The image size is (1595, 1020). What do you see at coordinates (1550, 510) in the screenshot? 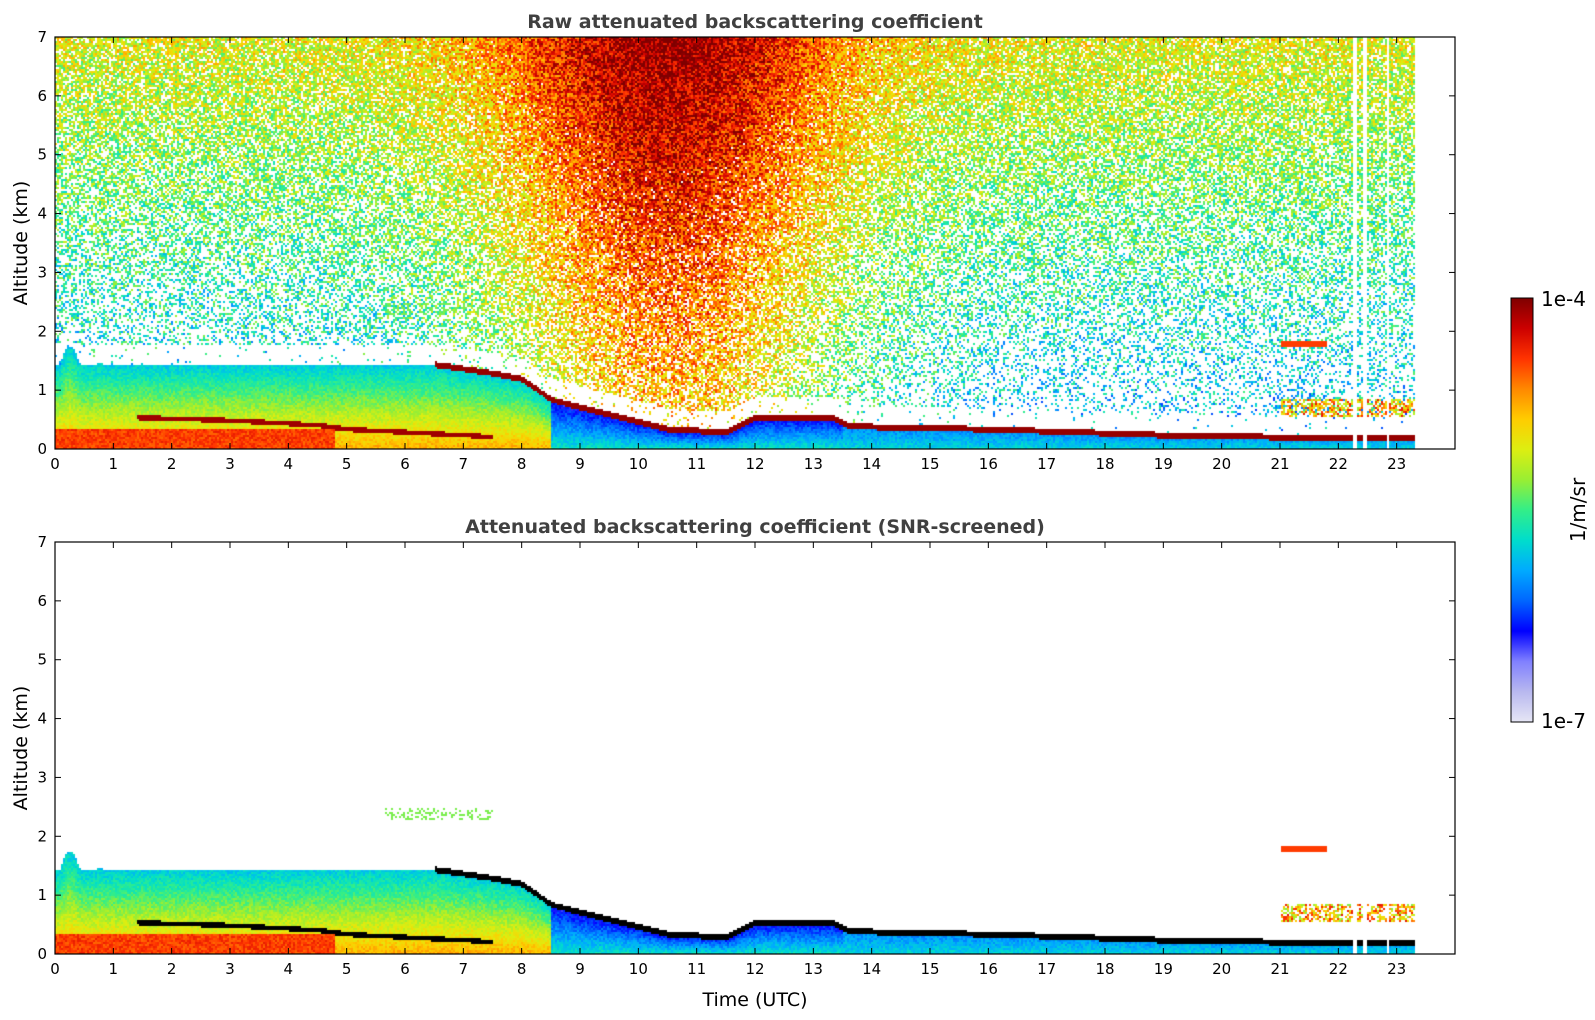
I see `colorbar: 1e-4 1e-7 1/m/sr` at bounding box center [1550, 510].